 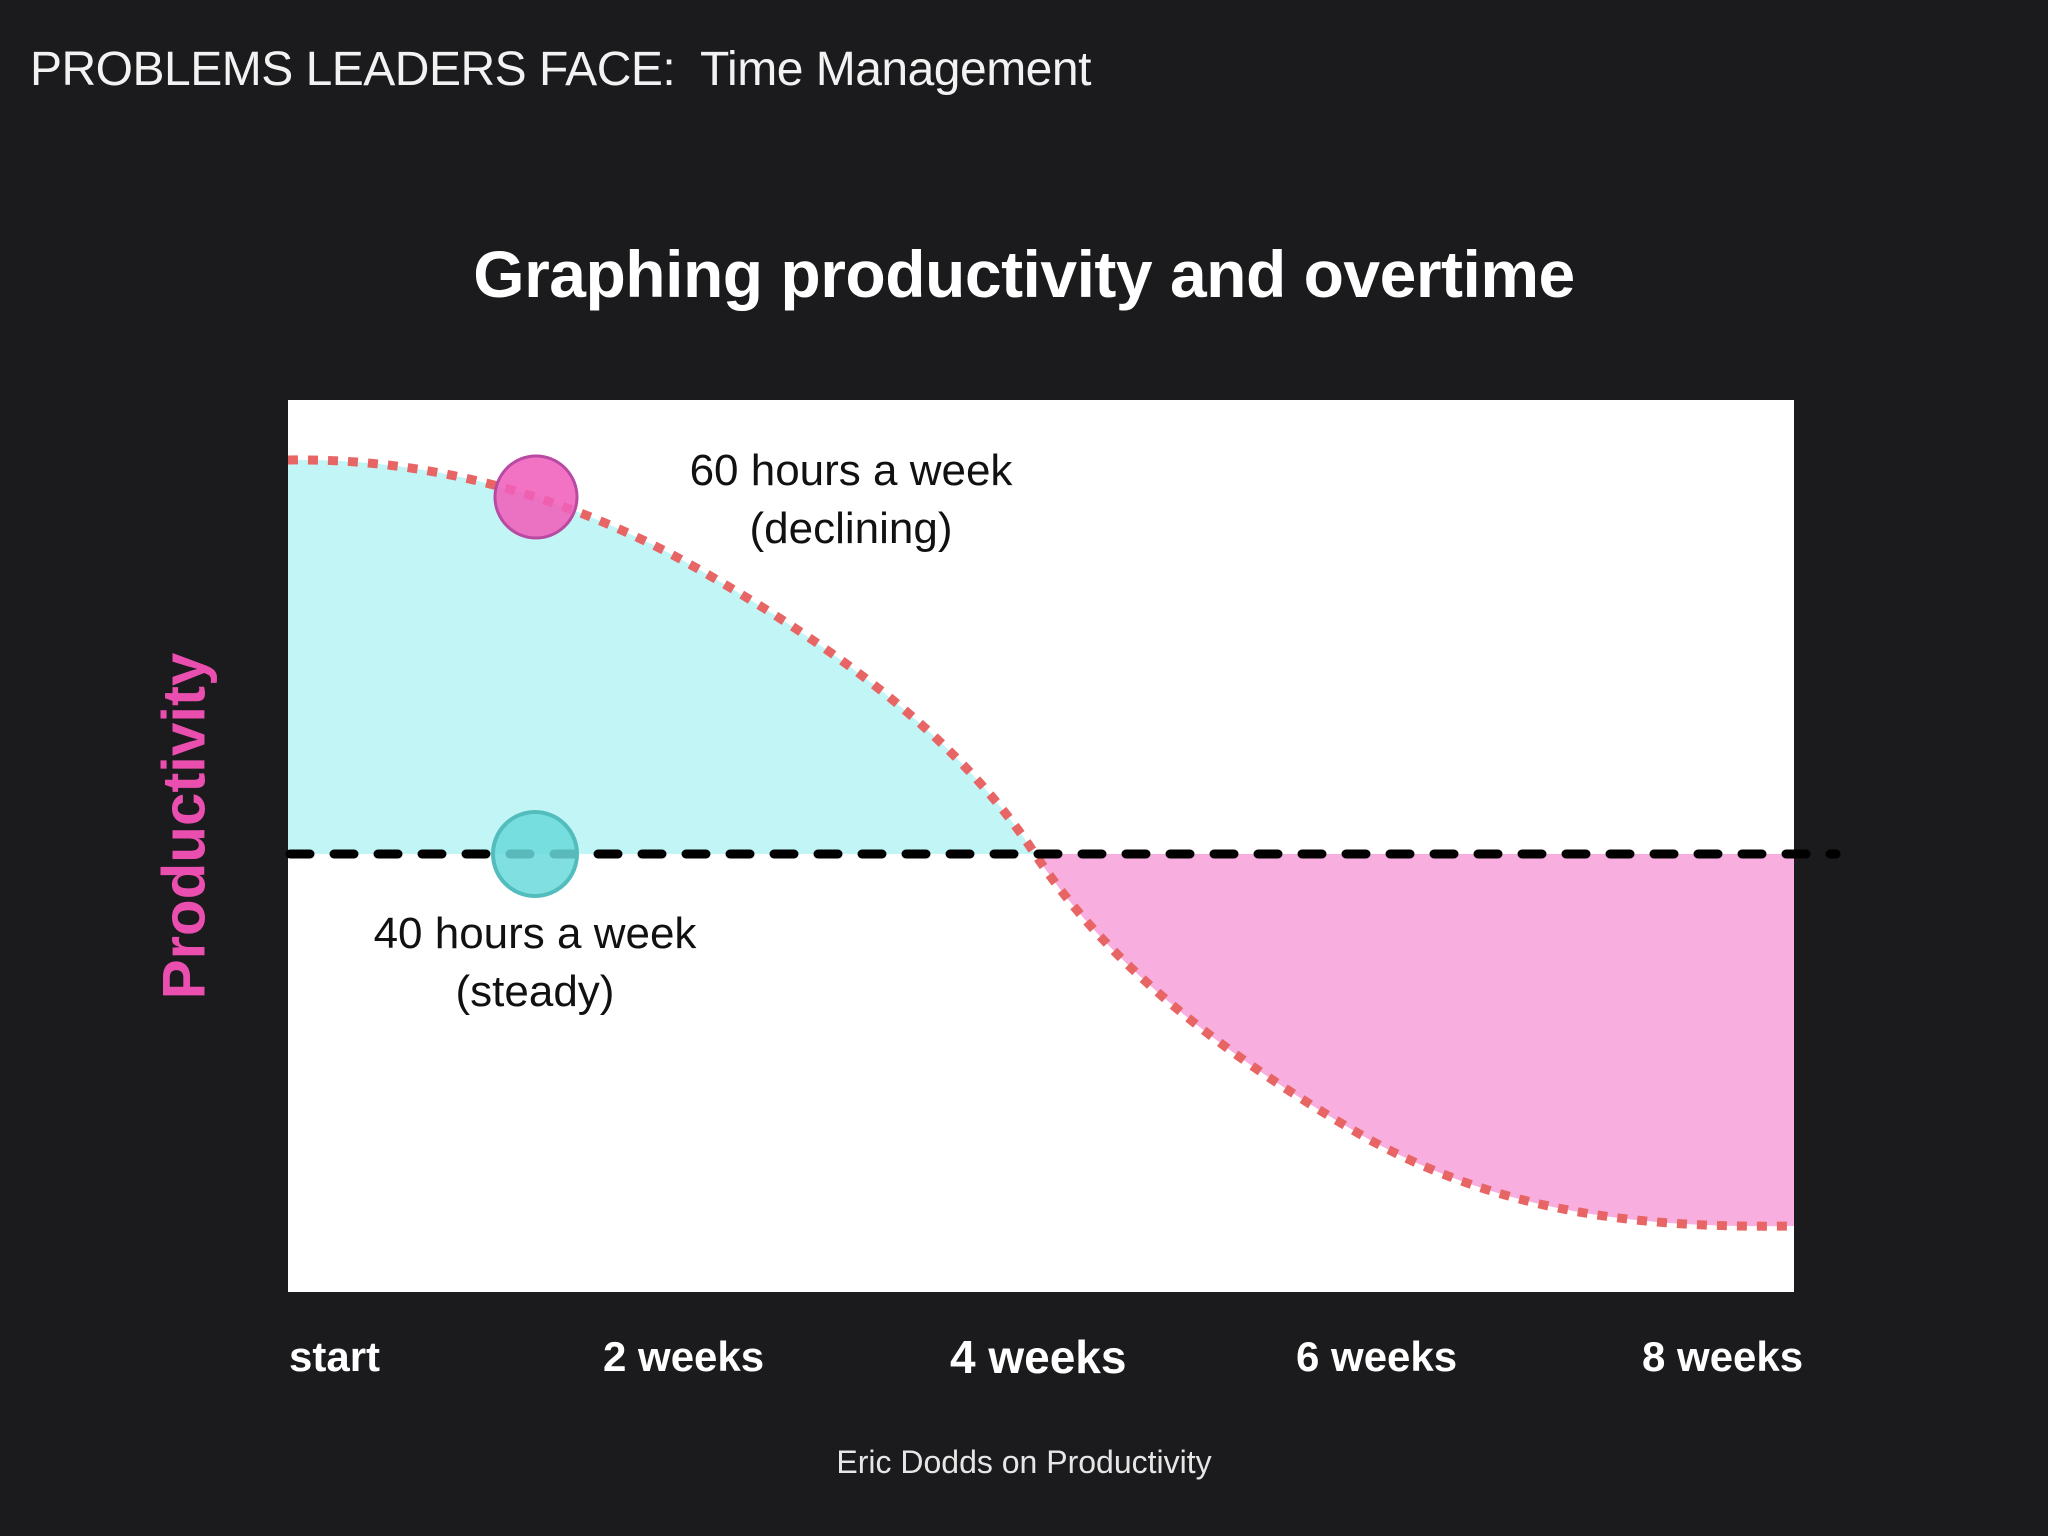 I want to click on annotation-40-hours: 40 hours a week (steady), so click(x=535, y=963).